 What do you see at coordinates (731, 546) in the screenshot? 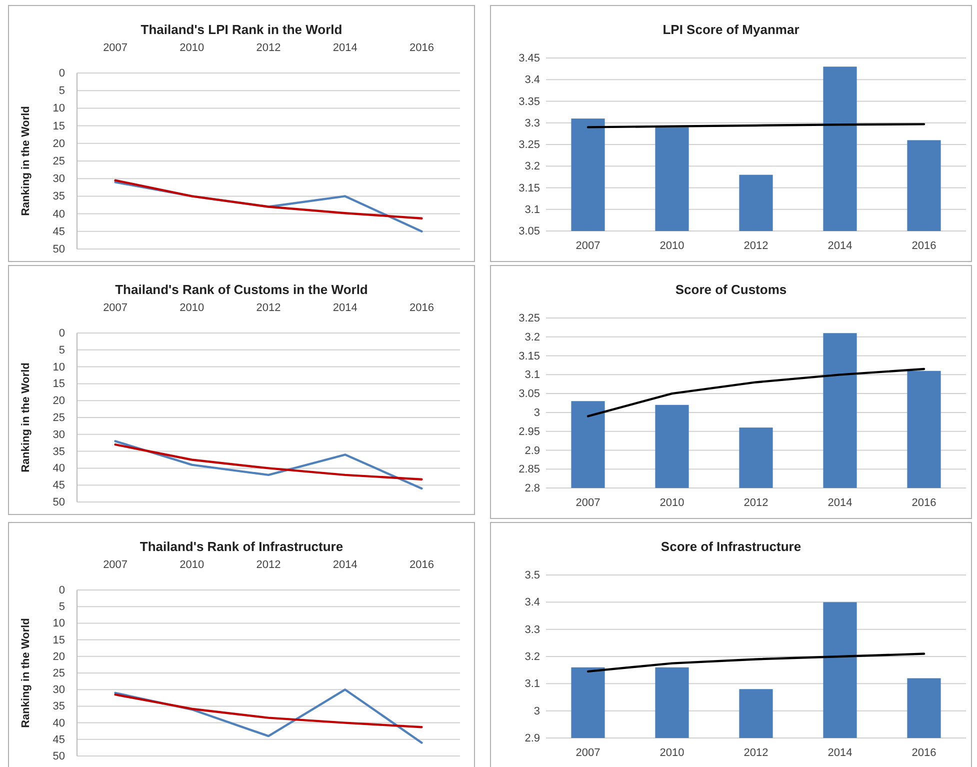
I see `chart-title: Score of Infrastructure` at bounding box center [731, 546].